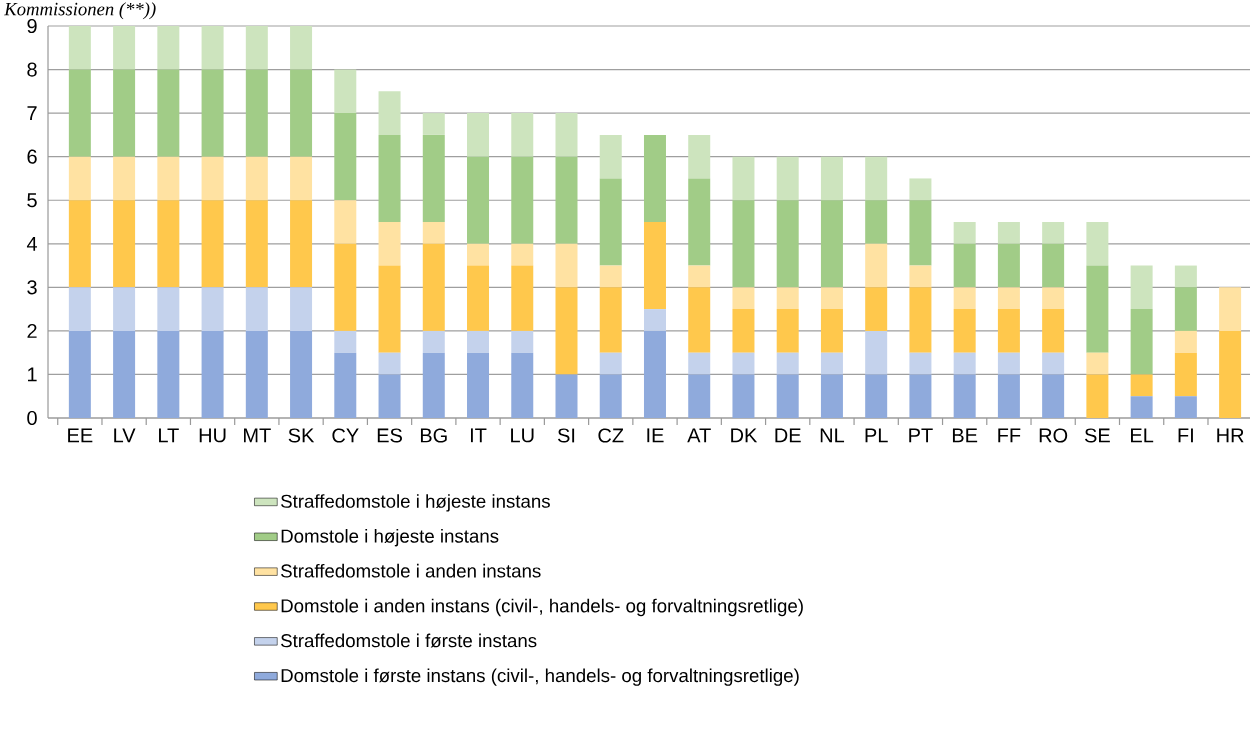 This screenshot has width=1255, height=743. Describe the element at coordinates (965, 435) in the screenshot. I see `x-tick-label: BE` at that location.